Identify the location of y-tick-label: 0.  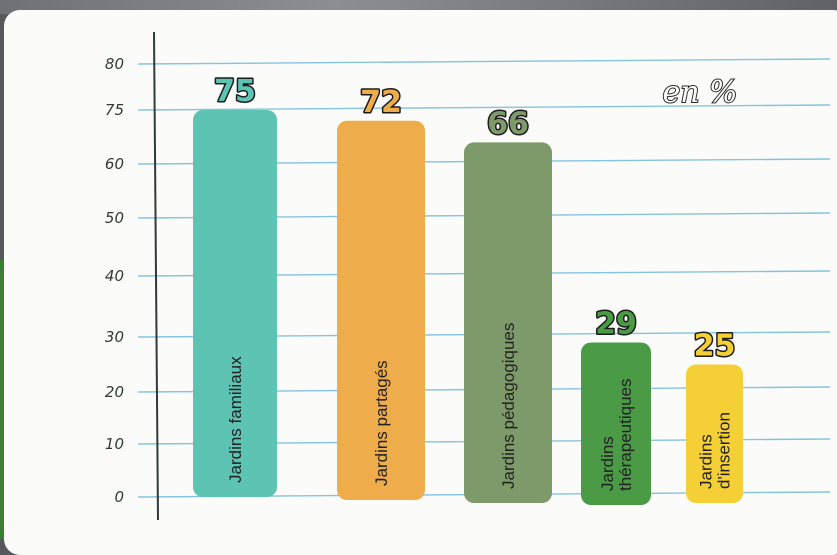
(119, 497).